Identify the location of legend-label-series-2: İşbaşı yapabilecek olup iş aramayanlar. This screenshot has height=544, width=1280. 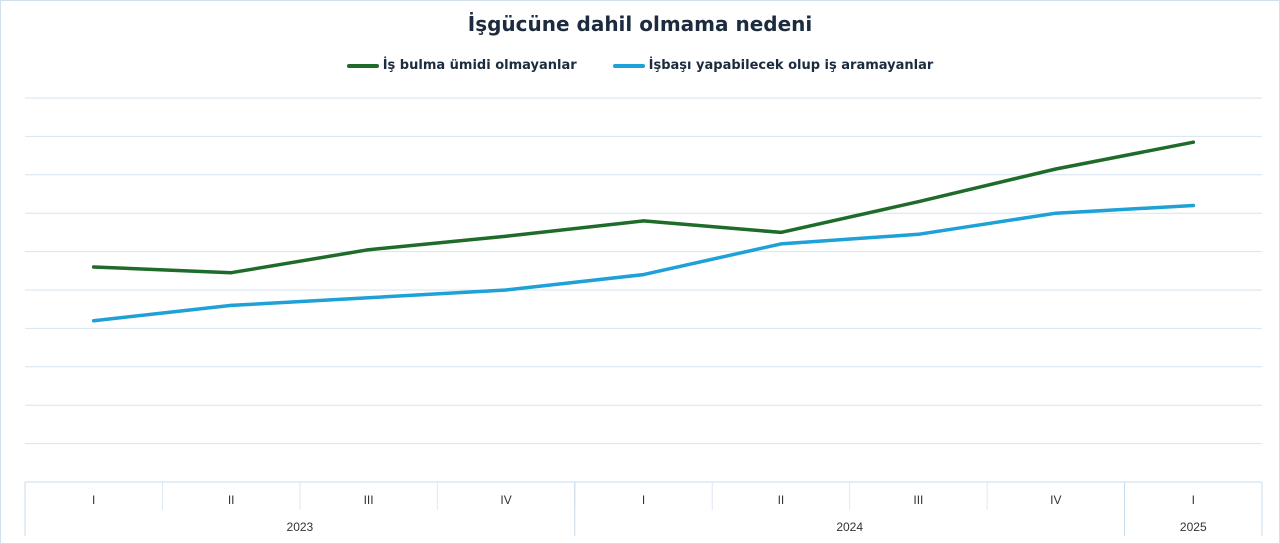
(791, 65).